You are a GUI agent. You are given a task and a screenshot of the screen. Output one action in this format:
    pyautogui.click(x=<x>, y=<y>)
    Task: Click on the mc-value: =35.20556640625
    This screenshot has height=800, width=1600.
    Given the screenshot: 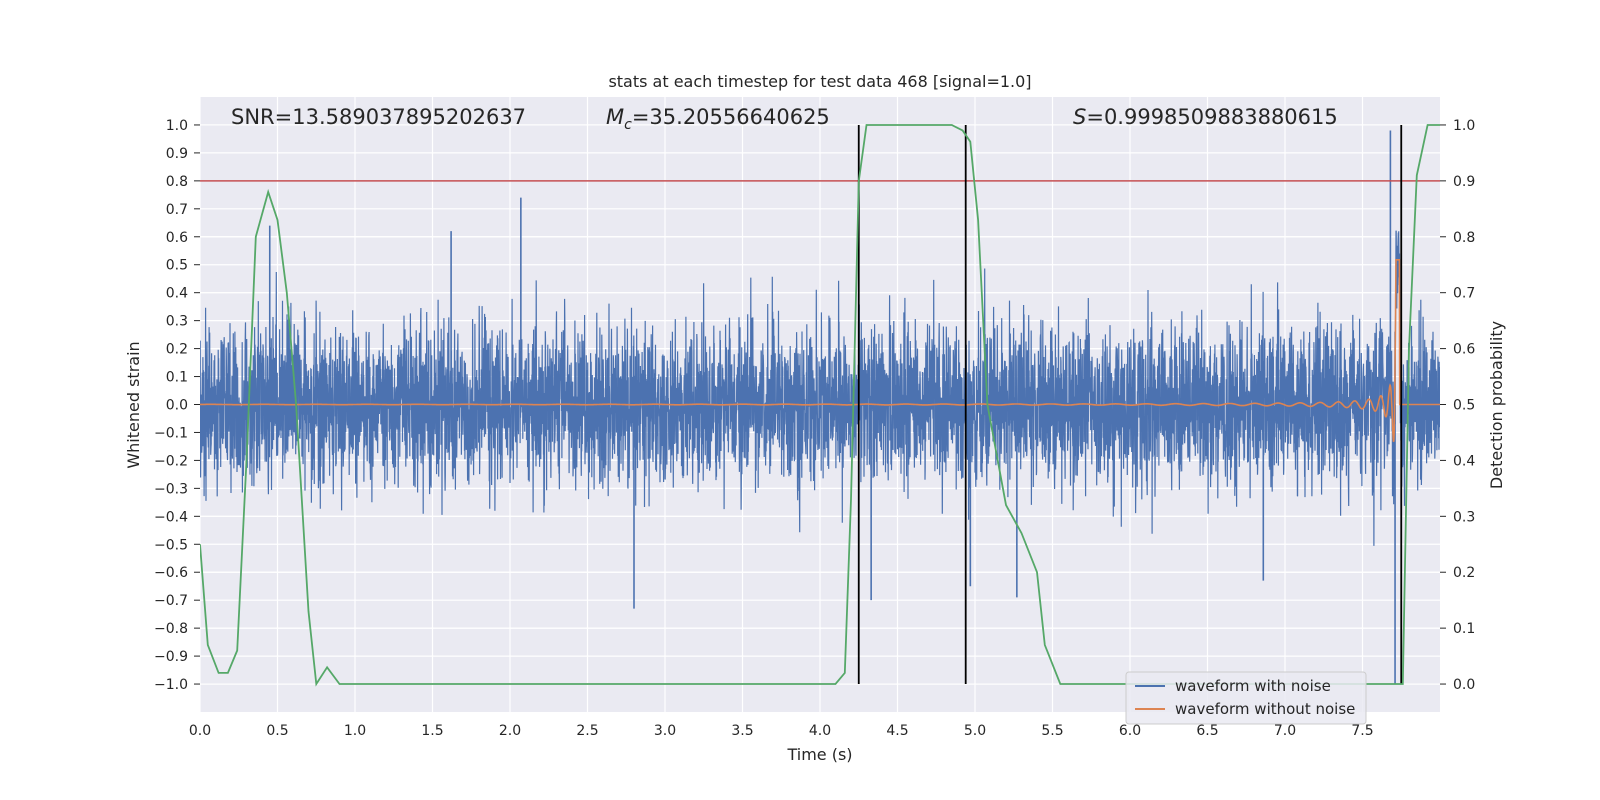 What is the action you would take?
    pyautogui.click(x=731, y=117)
    